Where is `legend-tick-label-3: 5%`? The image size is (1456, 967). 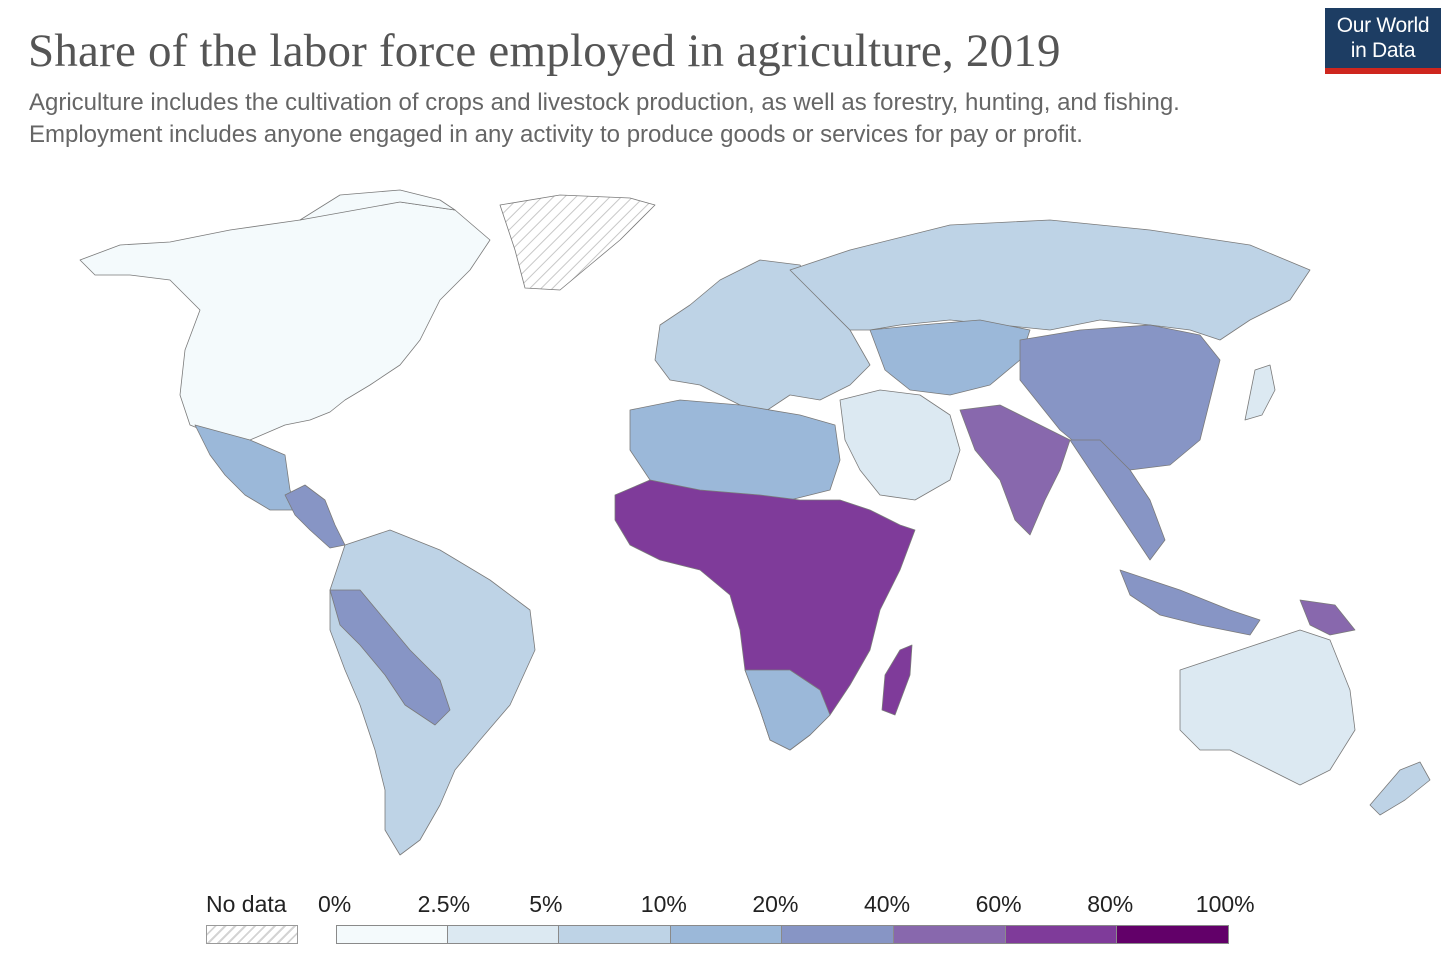 legend-tick-label-3: 5% is located at coordinates (546, 904).